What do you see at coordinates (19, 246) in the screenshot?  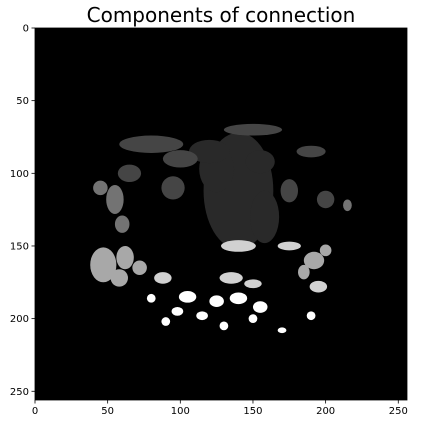 I see `y-tick-label: 150` at bounding box center [19, 246].